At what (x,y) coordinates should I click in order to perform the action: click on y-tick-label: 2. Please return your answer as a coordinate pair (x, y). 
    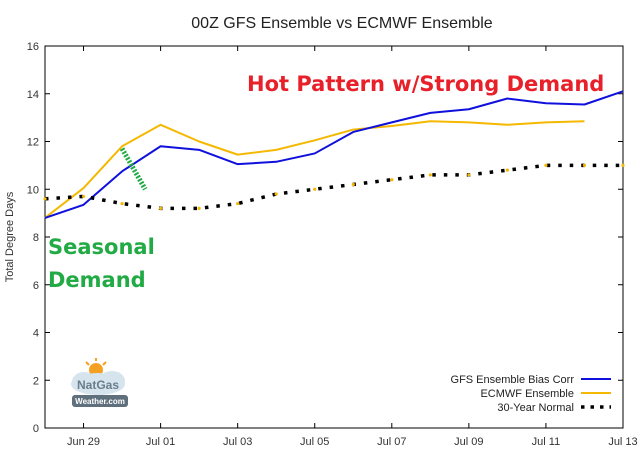
    Looking at the image, I should click on (36, 381).